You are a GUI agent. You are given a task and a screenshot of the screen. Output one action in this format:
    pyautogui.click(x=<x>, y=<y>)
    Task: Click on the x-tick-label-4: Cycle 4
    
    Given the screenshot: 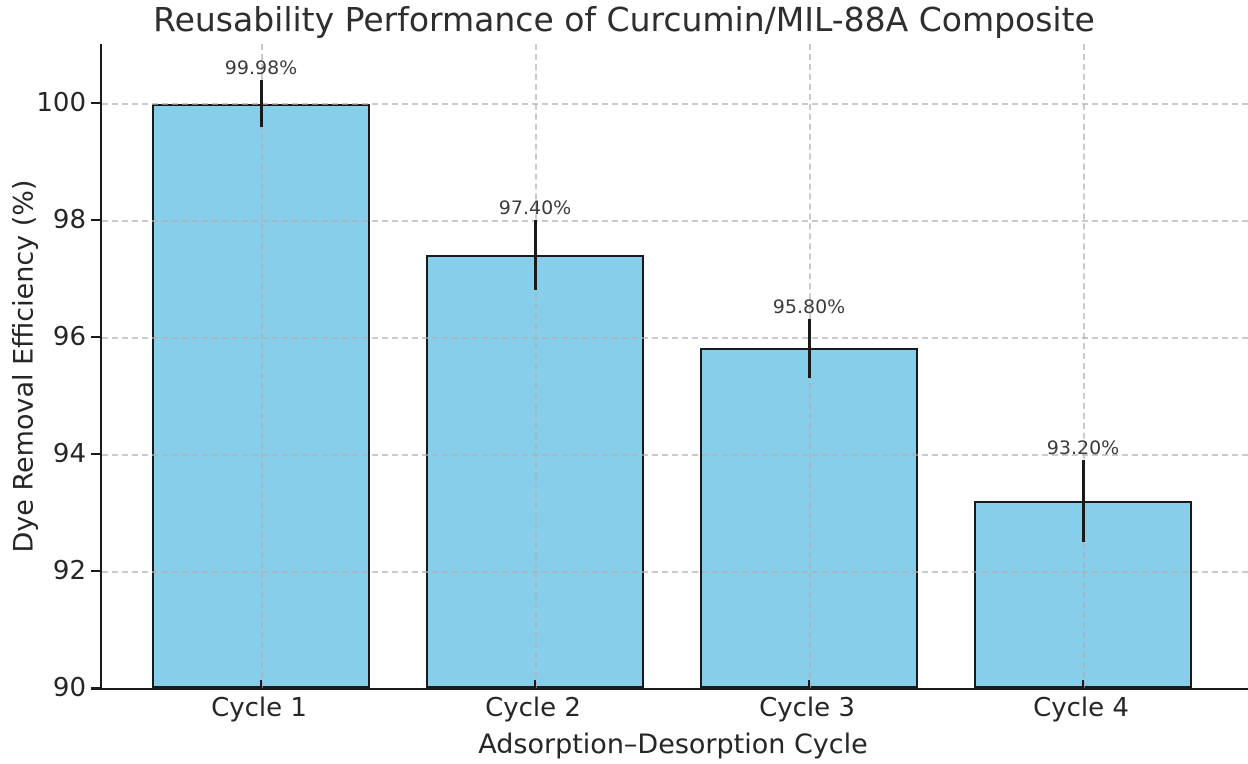 What is the action you would take?
    pyautogui.click(x=1081, y=708)
    